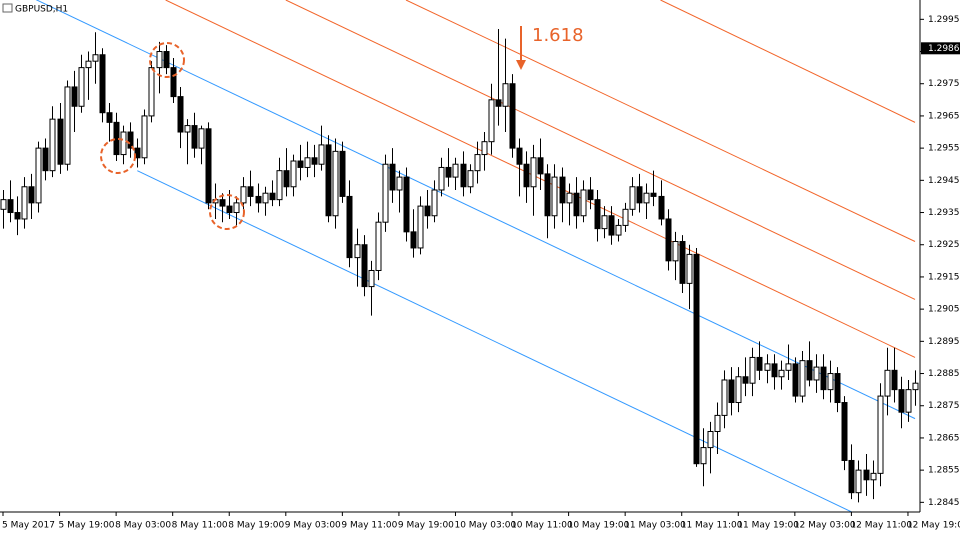 Image resolution: width=960 pixels, height=536 pixels. I want to click on y-tick-label: 1.2865, so click(944, 438).